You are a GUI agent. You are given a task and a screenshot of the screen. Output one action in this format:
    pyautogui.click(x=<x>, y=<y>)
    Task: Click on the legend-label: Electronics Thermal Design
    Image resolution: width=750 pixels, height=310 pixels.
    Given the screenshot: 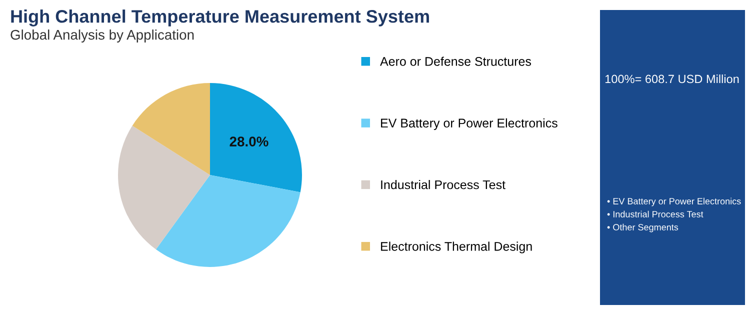 What is the action you would take?
    pyautogui.click(x=456, y=248)
    